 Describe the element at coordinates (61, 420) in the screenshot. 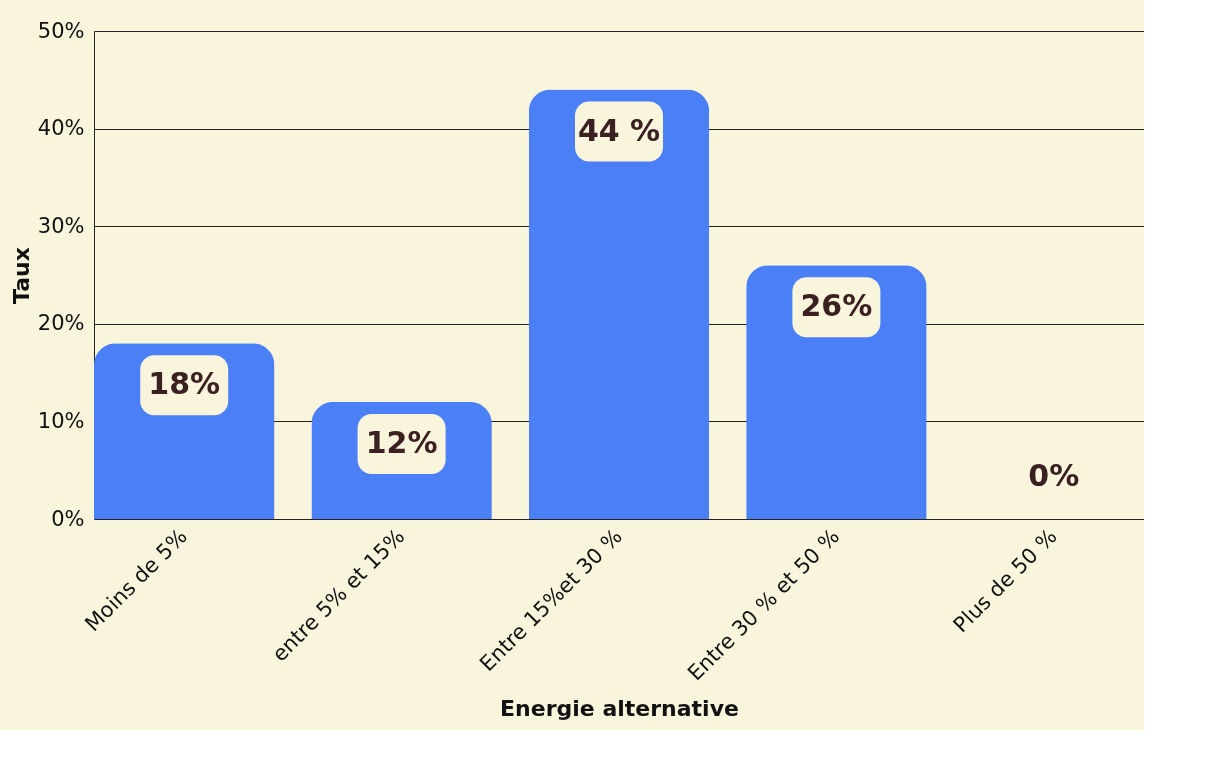

I see `y-tick-label: 10%` at that location.